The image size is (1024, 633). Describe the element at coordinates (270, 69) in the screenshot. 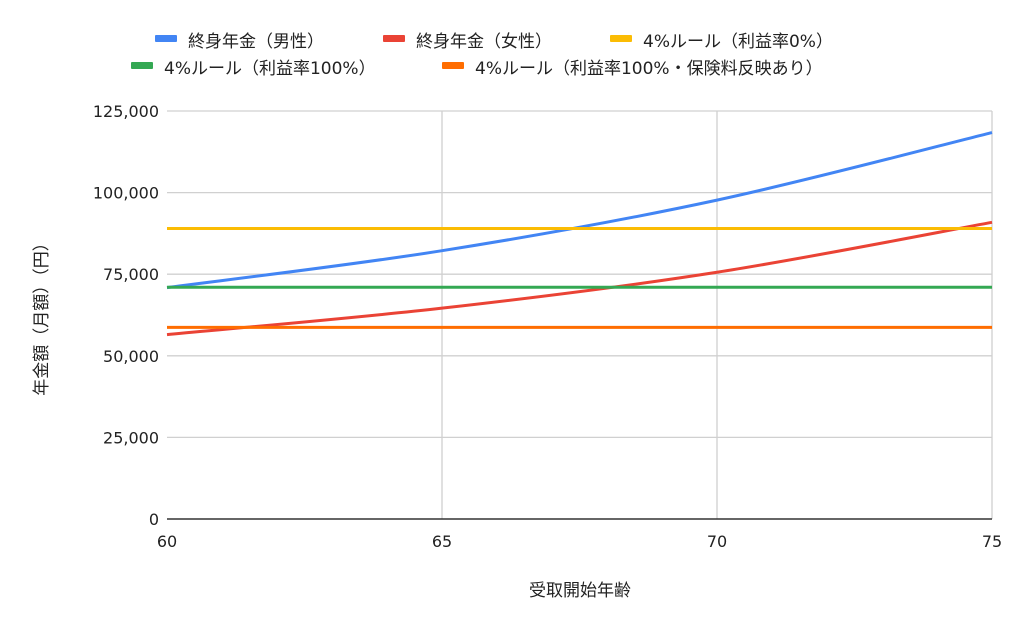

I see `legend-label-3: 4%ルール（利益率100%）` at that location.